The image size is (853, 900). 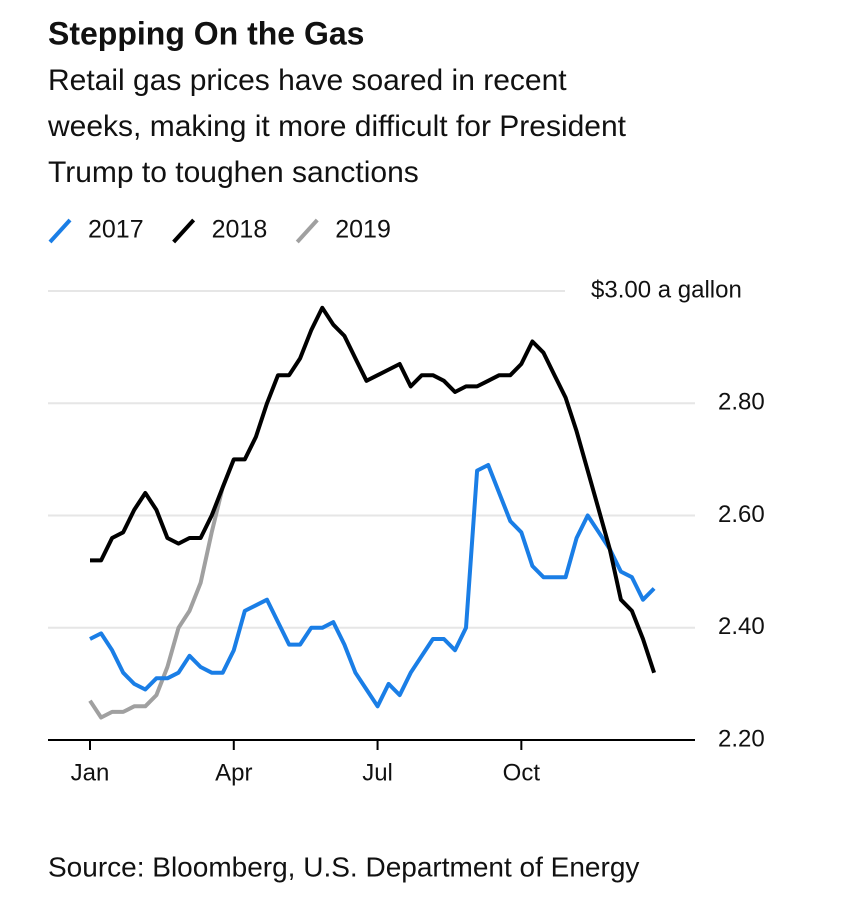 I want to click on x-tick-label: Apr, so click(x=233, y=772).